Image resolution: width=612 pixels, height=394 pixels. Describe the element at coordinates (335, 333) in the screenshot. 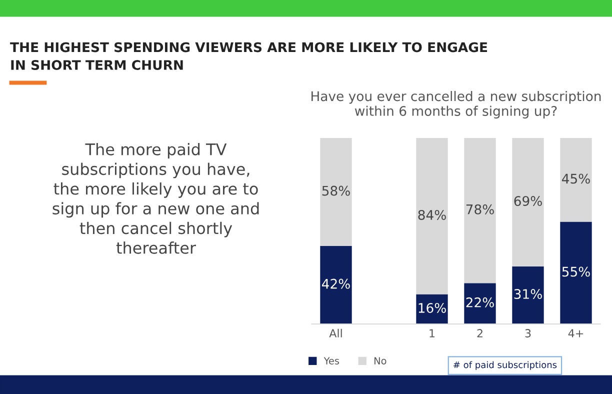

I see `x-tick-label: All` at that location.